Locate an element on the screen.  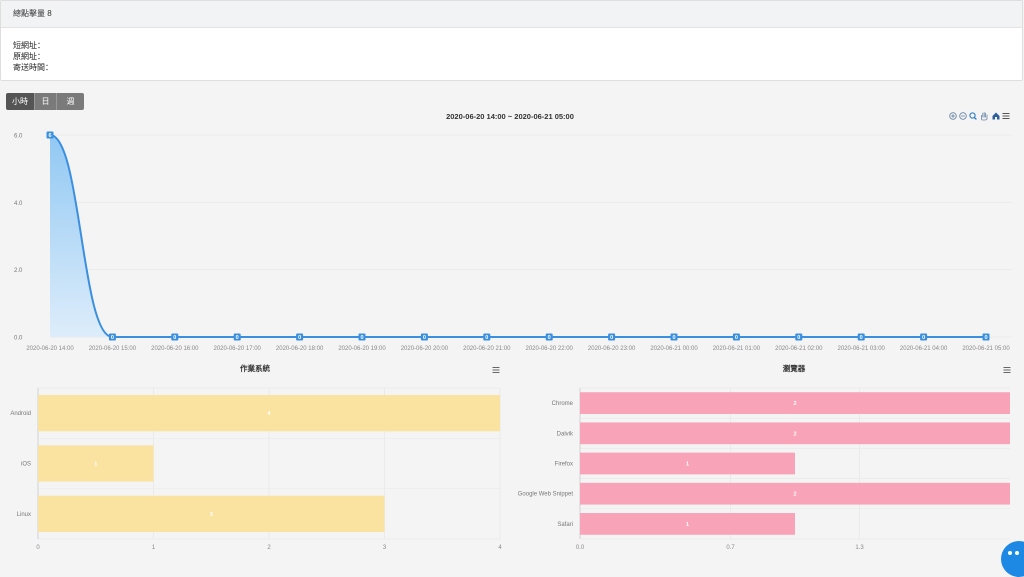
bar-x-tick-label: 1 is located at coordinates (154, 548).